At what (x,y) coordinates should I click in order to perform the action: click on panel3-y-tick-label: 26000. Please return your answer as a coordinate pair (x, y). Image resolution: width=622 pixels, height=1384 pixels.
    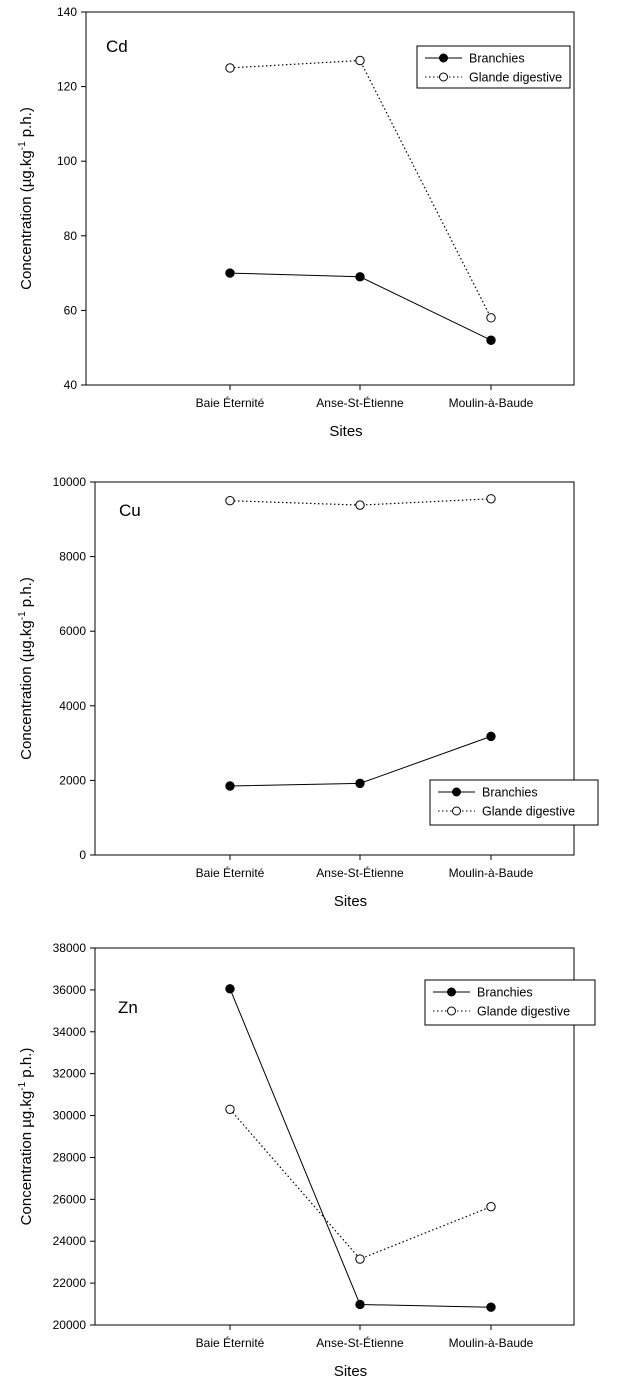
    Looking at the image, I should click on (70, 1199).